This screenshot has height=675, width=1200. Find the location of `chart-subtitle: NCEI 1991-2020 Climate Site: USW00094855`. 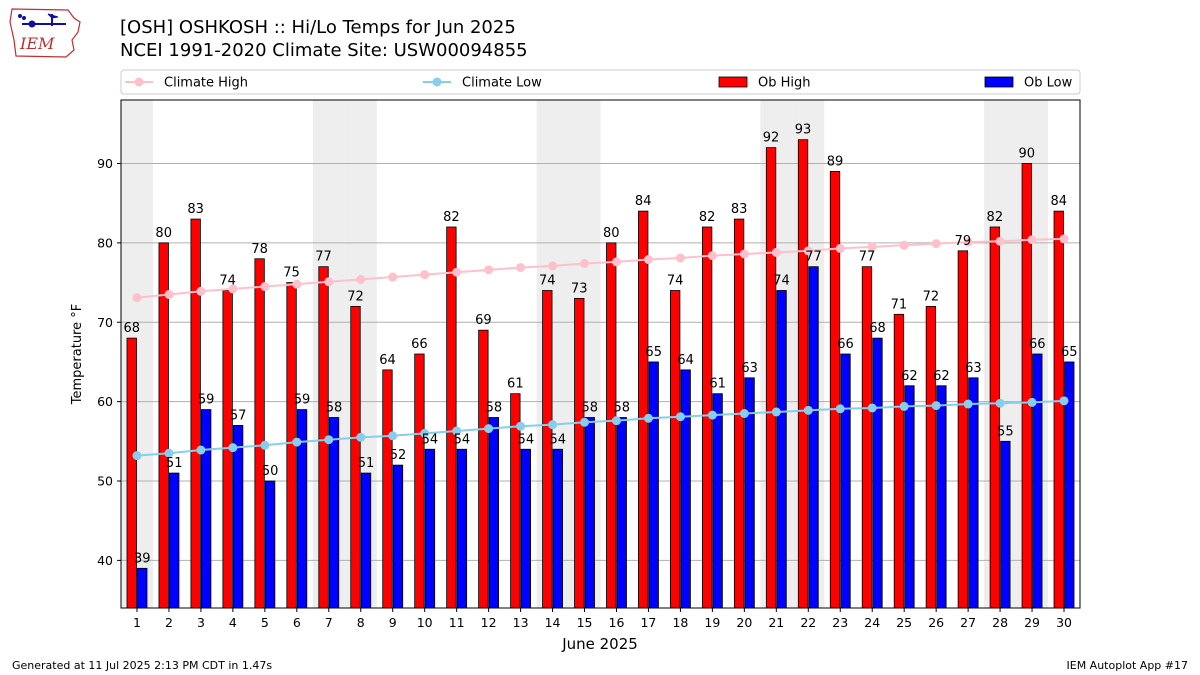

chart-subtitle: NCEI 1991-2020 Climate Site: USW00094855 is located at coordinates (324, 50).